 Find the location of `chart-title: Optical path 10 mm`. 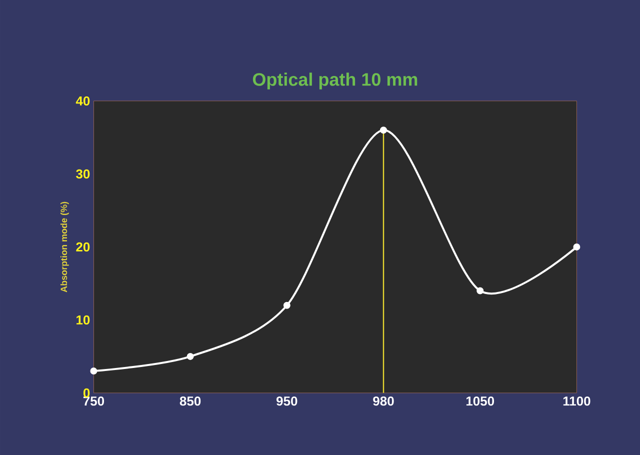

chart-title: Optical path 10 mm is located at coordinates (335, 81).